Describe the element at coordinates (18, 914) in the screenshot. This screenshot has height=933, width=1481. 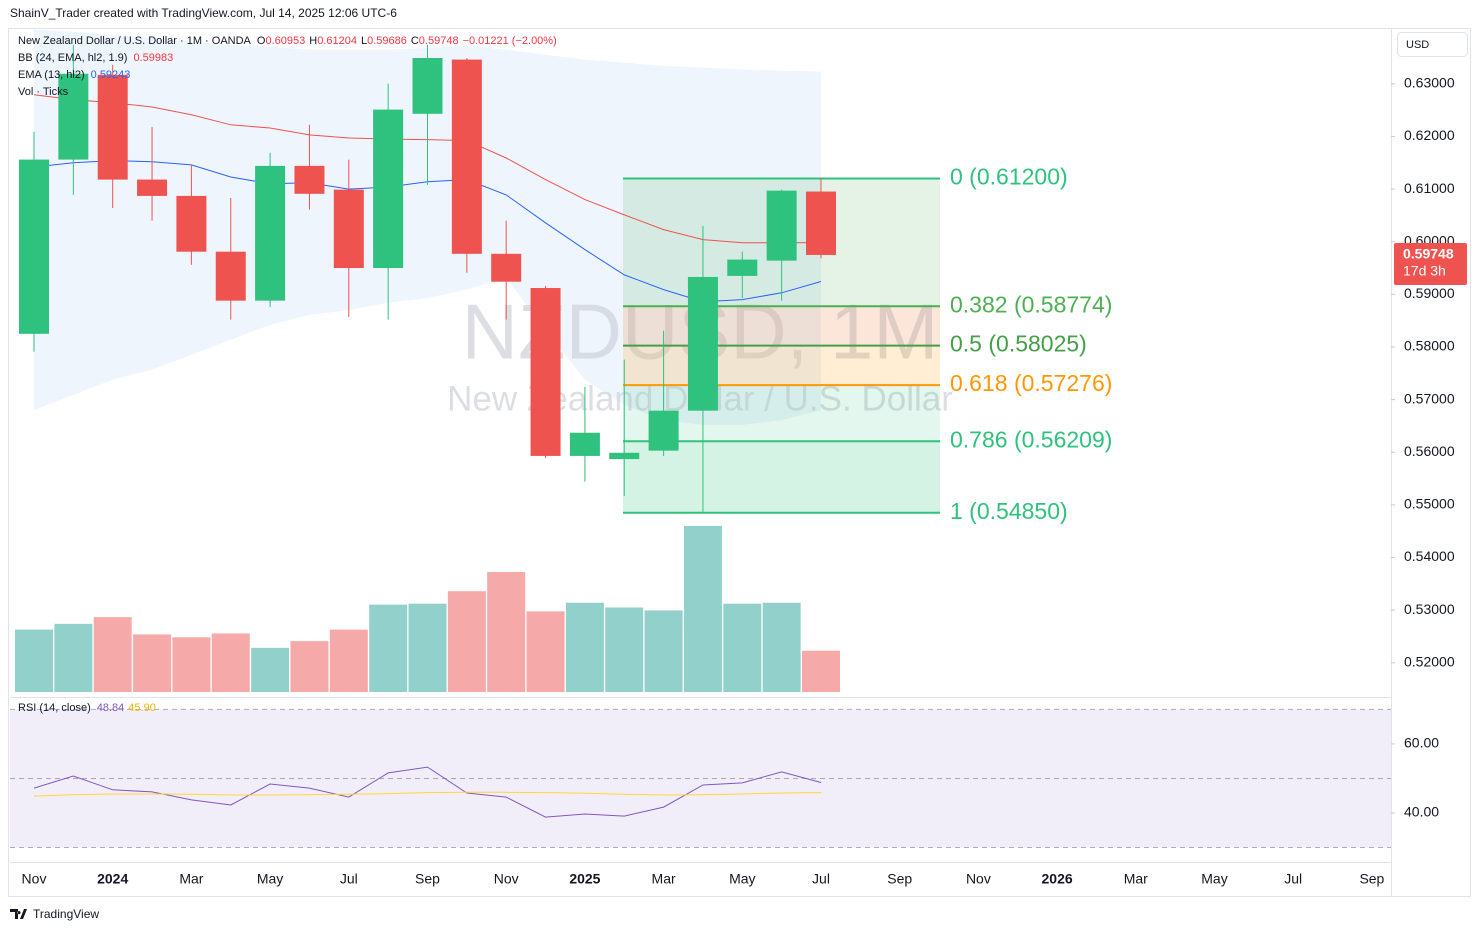
I see `logo-icon` at that location.